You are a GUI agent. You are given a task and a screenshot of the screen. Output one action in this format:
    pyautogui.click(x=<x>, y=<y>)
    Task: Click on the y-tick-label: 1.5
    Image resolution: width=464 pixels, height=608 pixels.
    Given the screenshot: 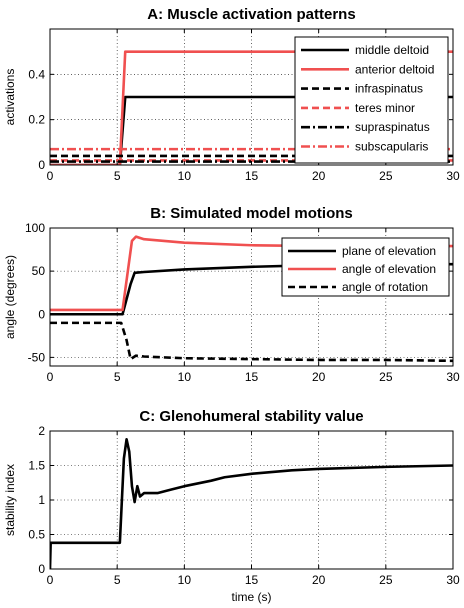 What is the action you would take?
    pyautogui.click(x=36, y=466)
    